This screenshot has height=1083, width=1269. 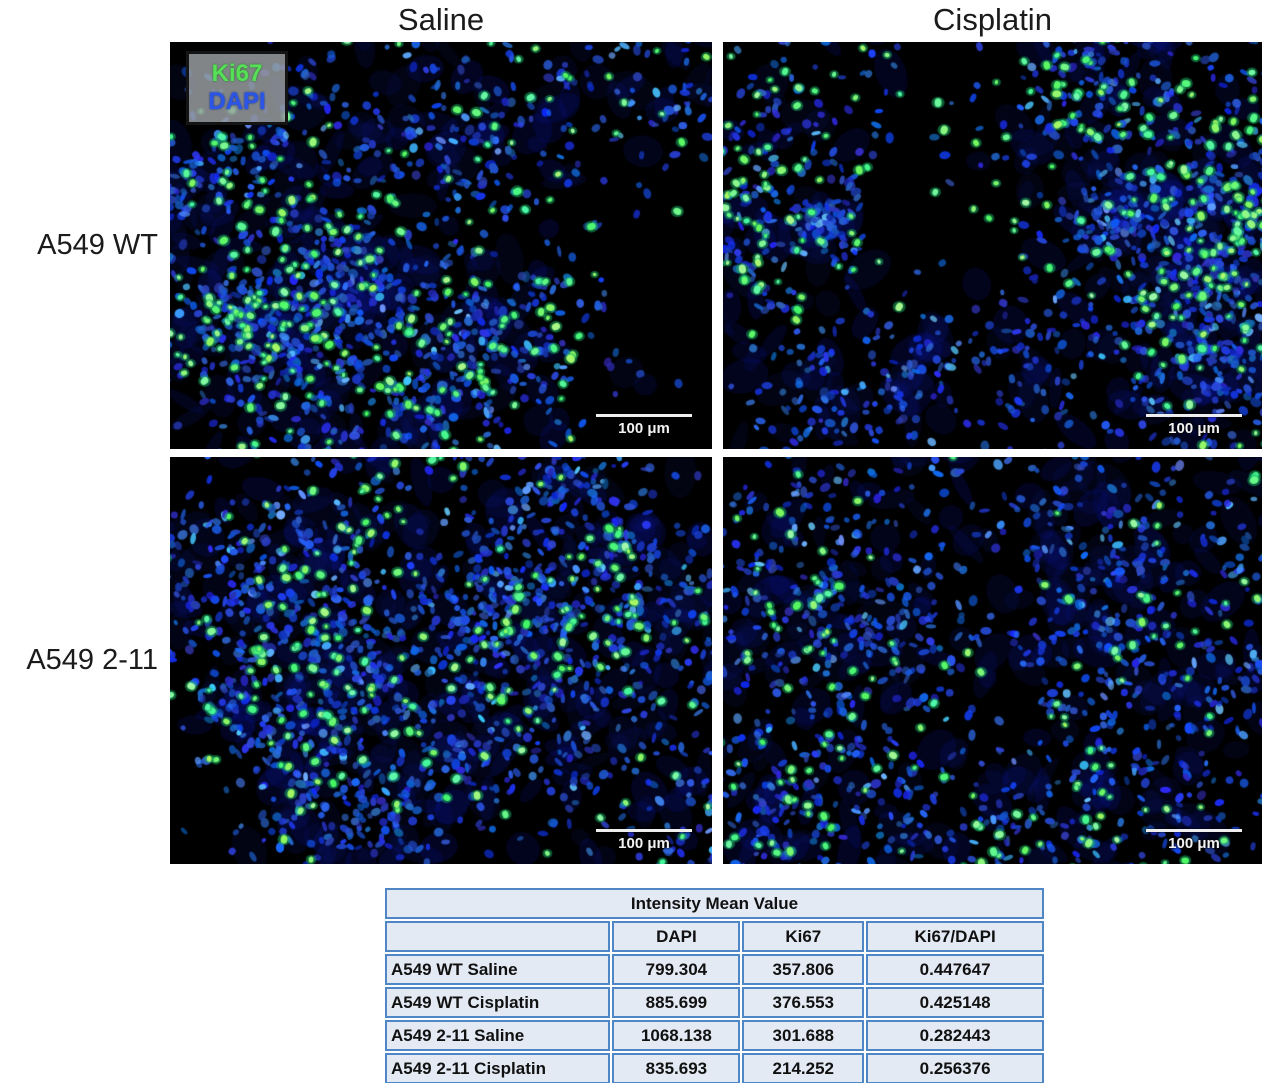 I want to click on stain-legend: Ki67 DAPI, so click(x=237, y=88).